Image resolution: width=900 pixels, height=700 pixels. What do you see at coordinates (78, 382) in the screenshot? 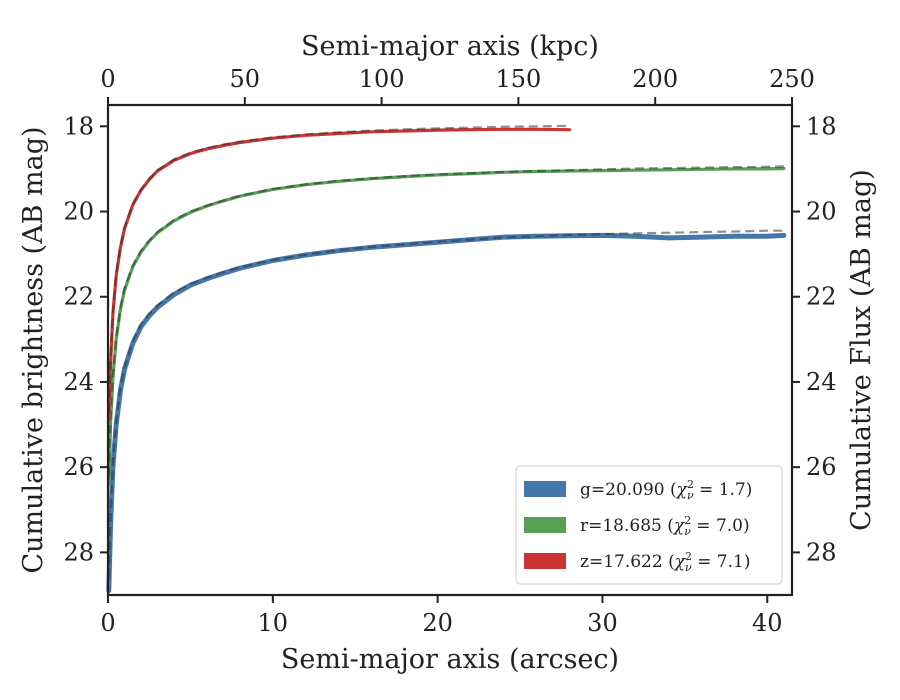
I see `y-tick-label: 24` at bounding box center [78, 382].